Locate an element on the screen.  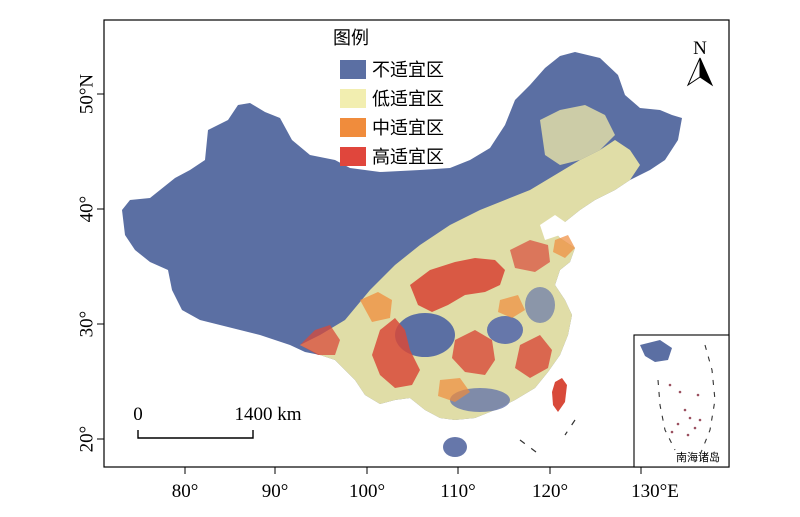
sichuan-basin-unsuitable is located at coordinates (425, 335).